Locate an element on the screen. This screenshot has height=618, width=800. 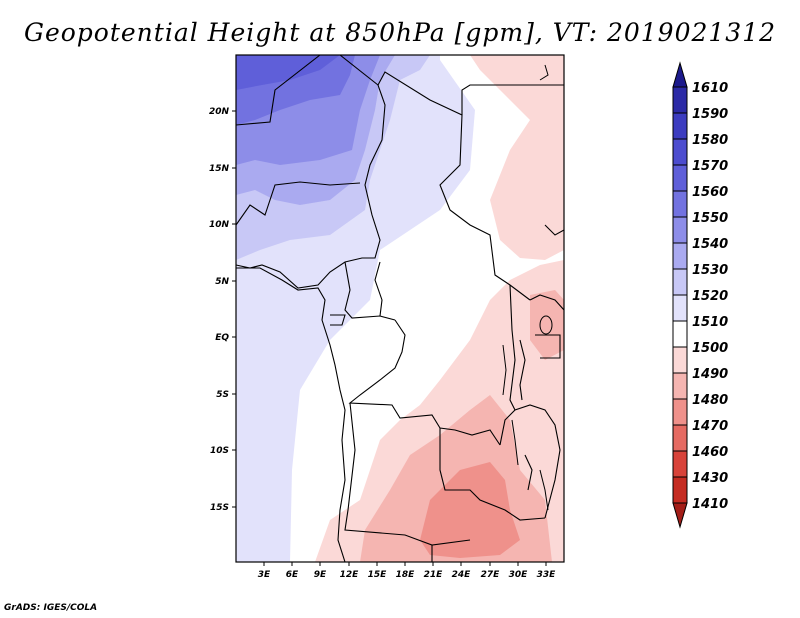
colorbar-label: 1550 is located at coordinates (710, 218).